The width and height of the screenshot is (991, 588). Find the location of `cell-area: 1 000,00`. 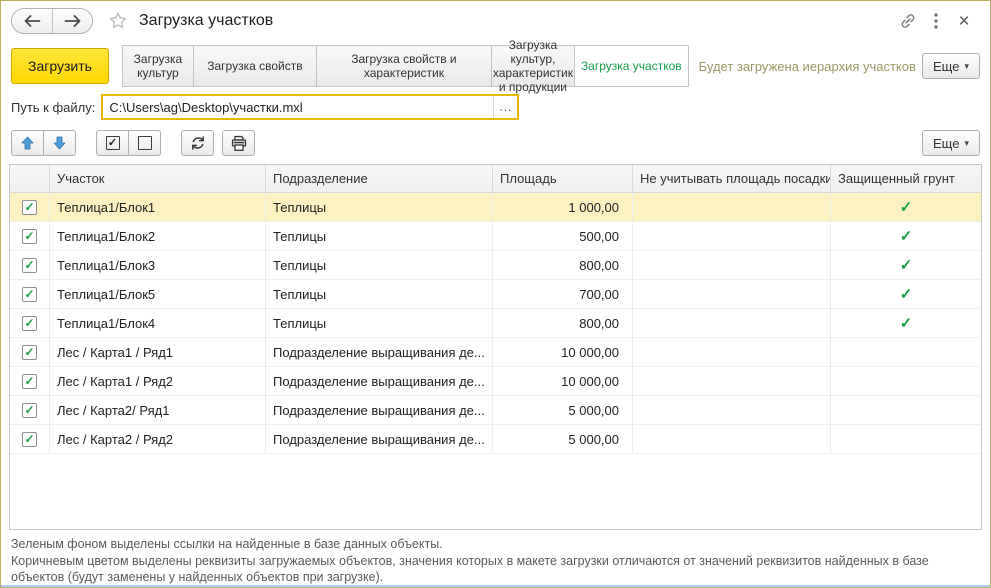

cell-area: 1 000,00 is located at coordinates (563, 207).